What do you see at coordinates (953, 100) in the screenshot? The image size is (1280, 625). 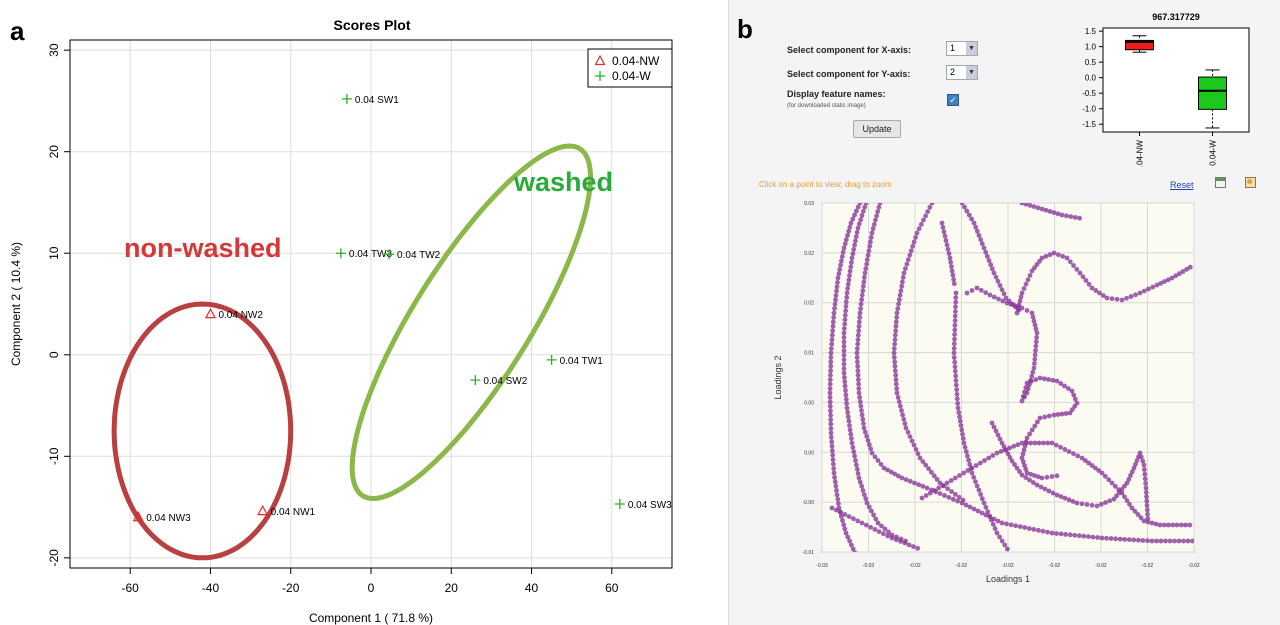 I see `display-names-checkbox: ✓` at bounding box center [953, 100].